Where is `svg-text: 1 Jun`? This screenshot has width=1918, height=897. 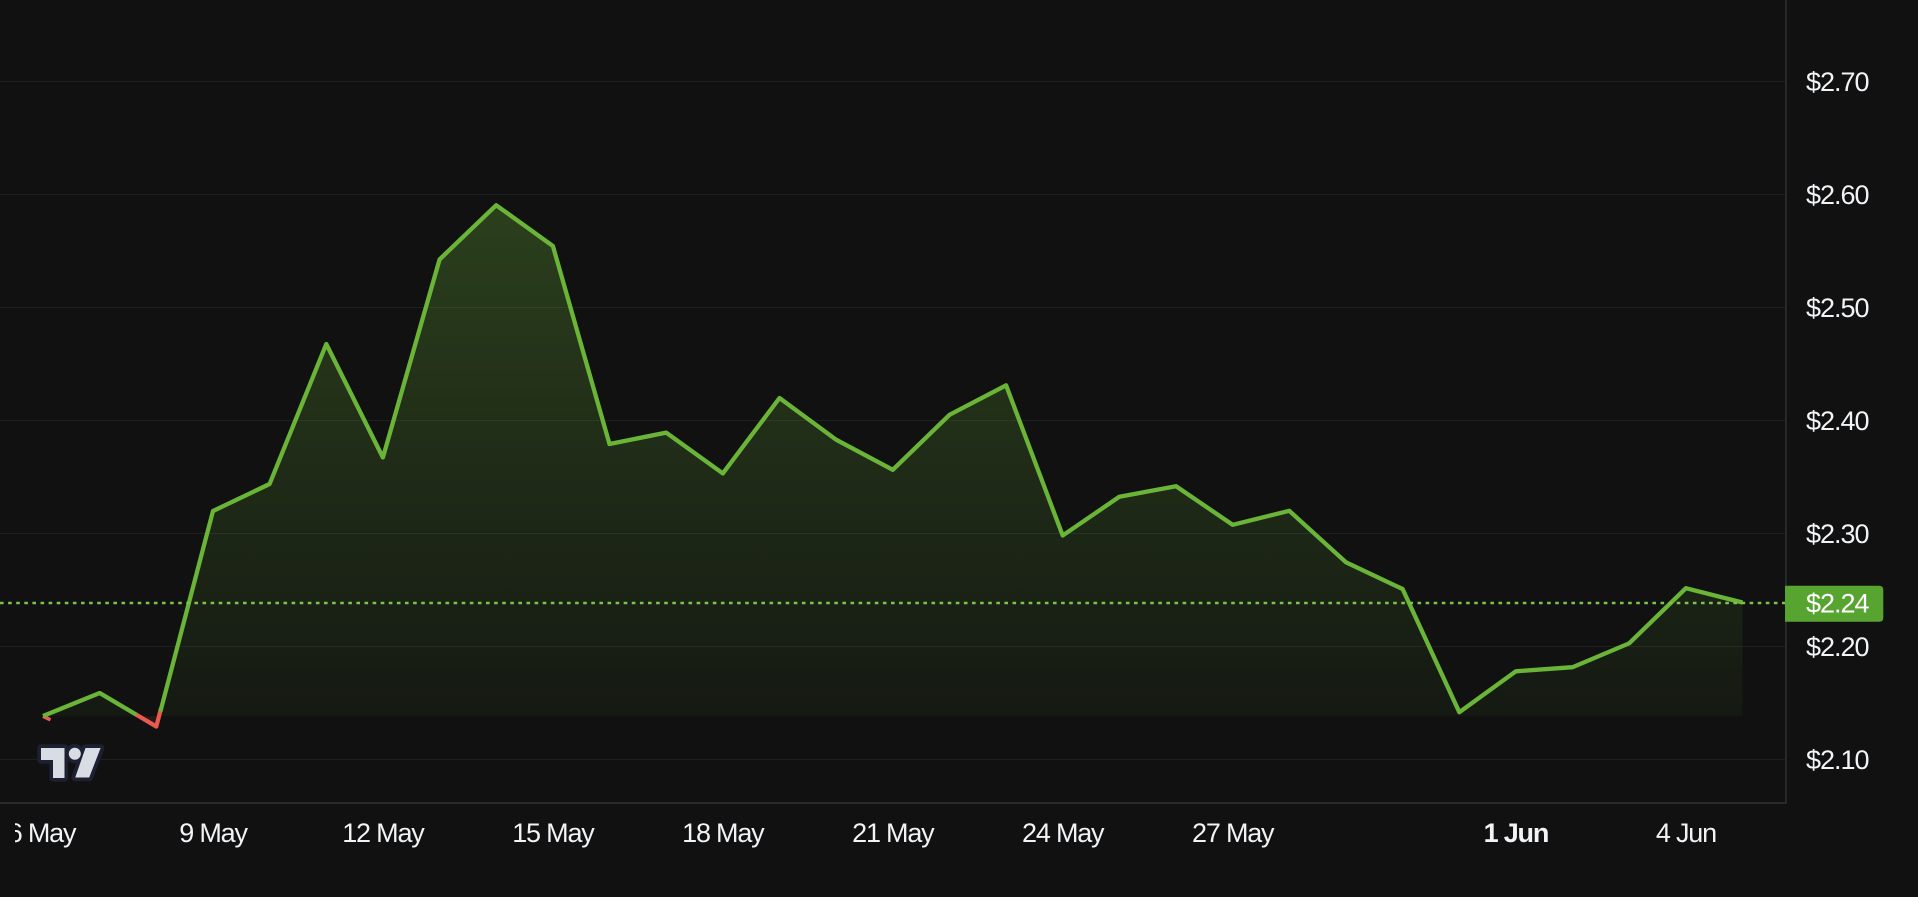 svg-text: 1 Jun is located at coordinates (1516, 833).